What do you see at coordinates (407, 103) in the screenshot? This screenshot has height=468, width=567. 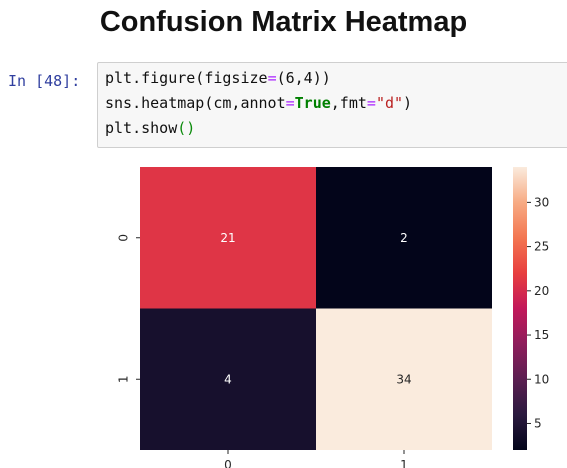 I see `code-token: )` at bounding box center [407, 103].